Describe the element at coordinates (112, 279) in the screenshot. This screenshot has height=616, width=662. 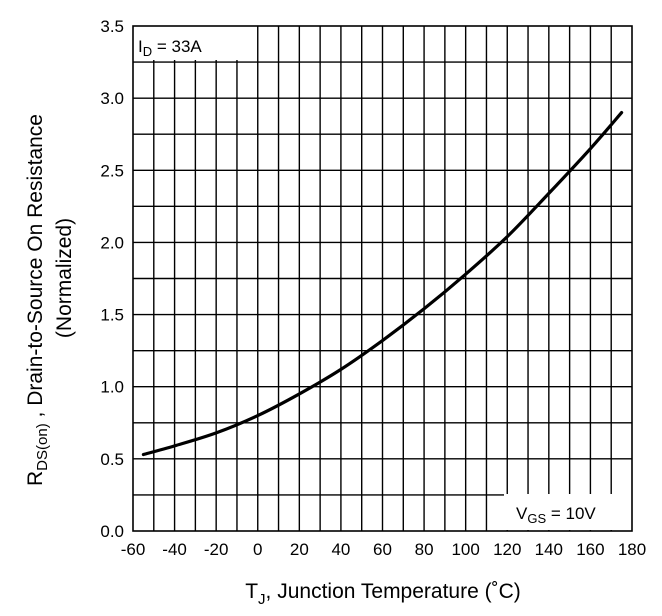
I see `y-tick-labels: 0.0 0.5 1.0 1.5 2.0 2.5 3.0 3.5` at that location.